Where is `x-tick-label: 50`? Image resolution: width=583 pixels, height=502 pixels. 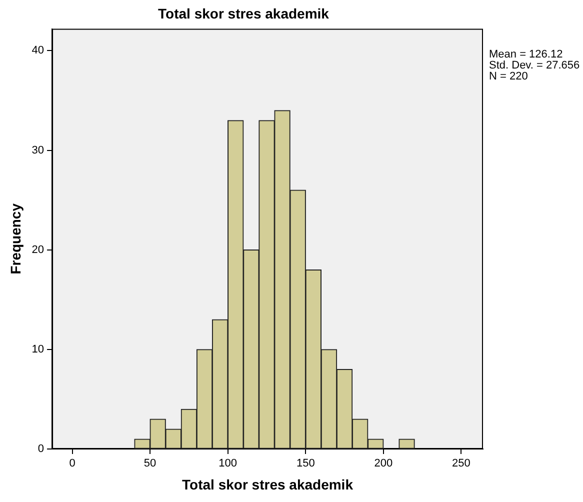 x-tick-label: 50 is located at coordinates (150, 464).